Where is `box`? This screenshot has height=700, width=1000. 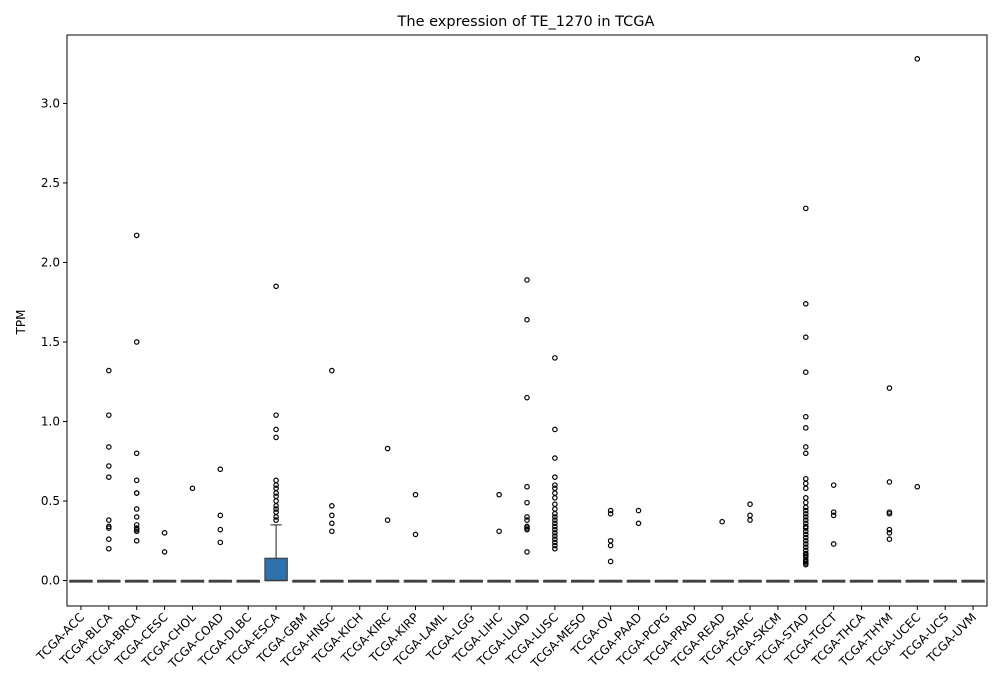 box is located at coordinates (276, 569).